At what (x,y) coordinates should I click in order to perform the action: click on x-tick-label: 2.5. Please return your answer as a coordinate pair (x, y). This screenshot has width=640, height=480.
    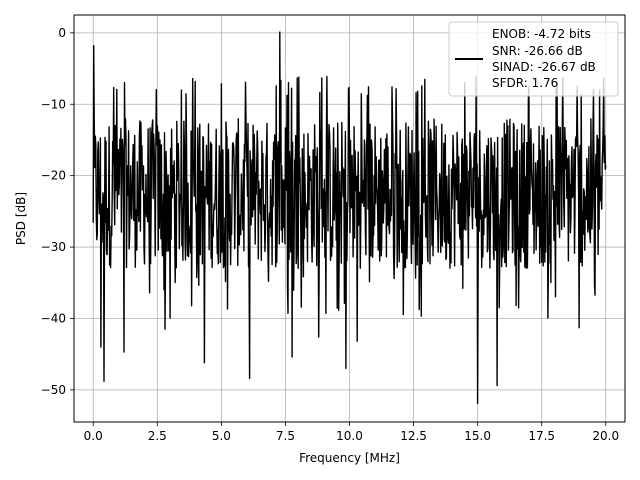
    Looking at the image, I should click on (157, 436).